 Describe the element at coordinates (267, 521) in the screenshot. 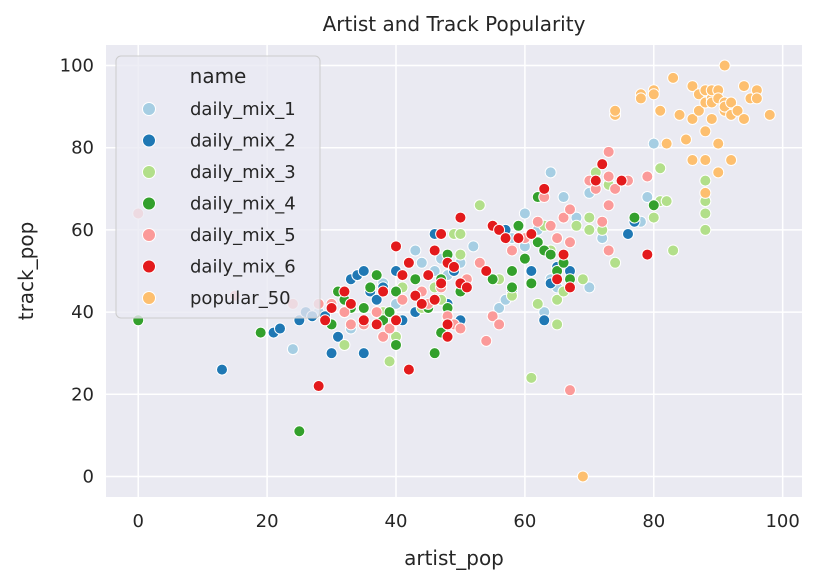

I see `x-tick-label: 20` at that location.